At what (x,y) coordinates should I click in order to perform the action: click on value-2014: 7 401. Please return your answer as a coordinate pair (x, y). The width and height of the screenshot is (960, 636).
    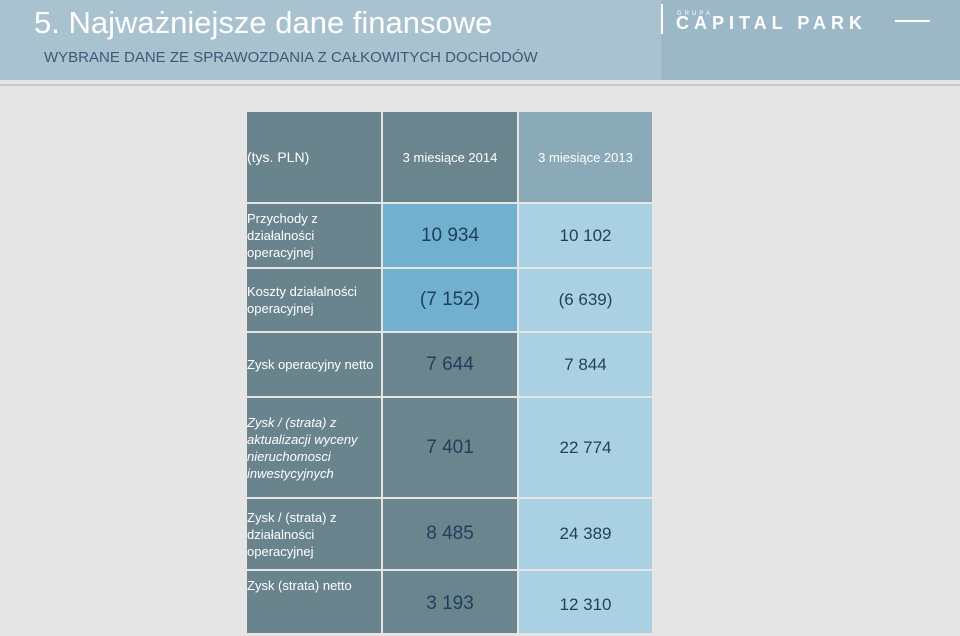
    Looking at the image, I should click on (450, 447).